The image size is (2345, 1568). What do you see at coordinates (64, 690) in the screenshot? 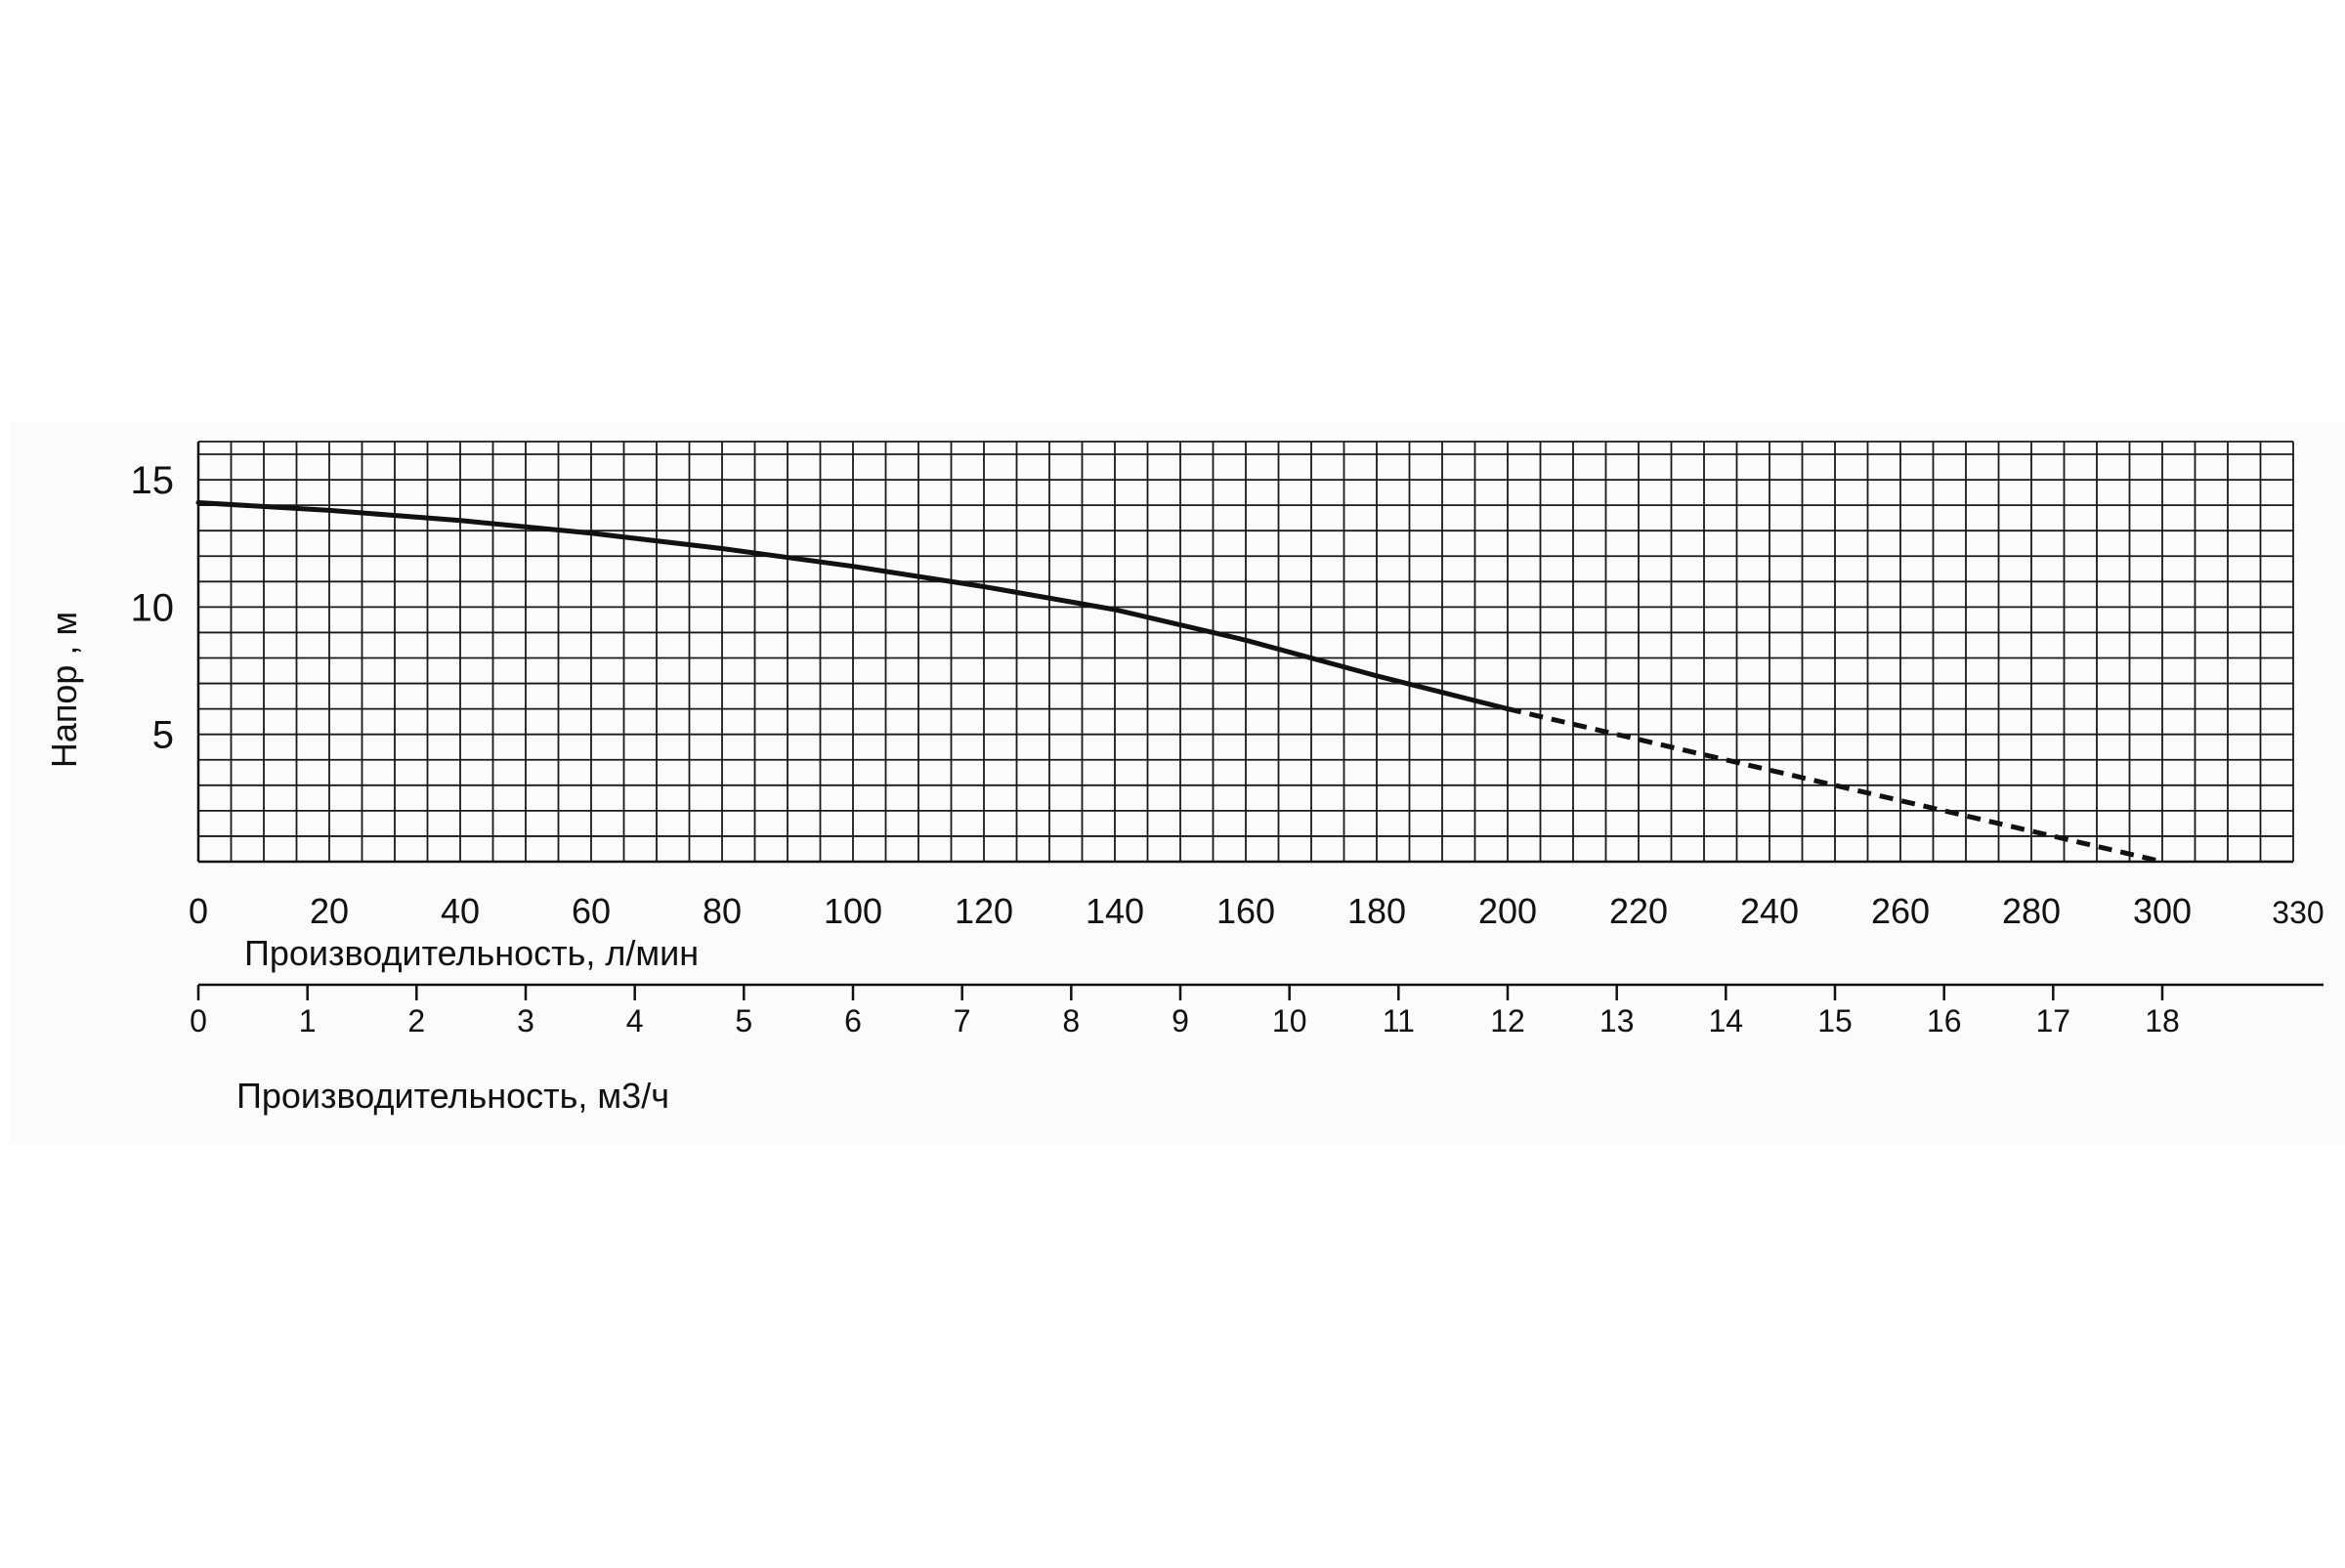
I see `y-axis-label: Напор , м` at bounding box center [64, 690].